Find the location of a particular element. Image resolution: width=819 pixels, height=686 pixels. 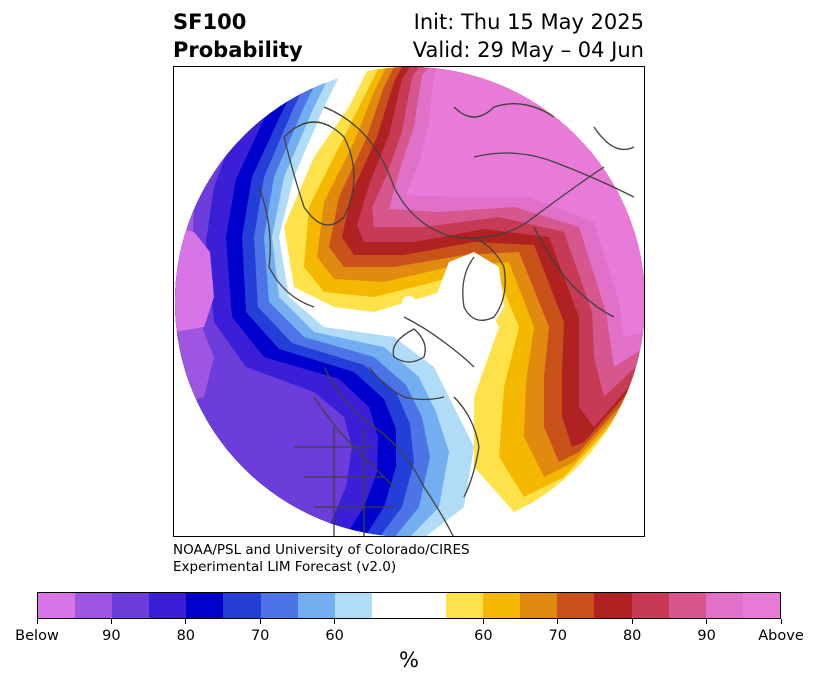

neutral-pocket is located at coordinates (409, 303).